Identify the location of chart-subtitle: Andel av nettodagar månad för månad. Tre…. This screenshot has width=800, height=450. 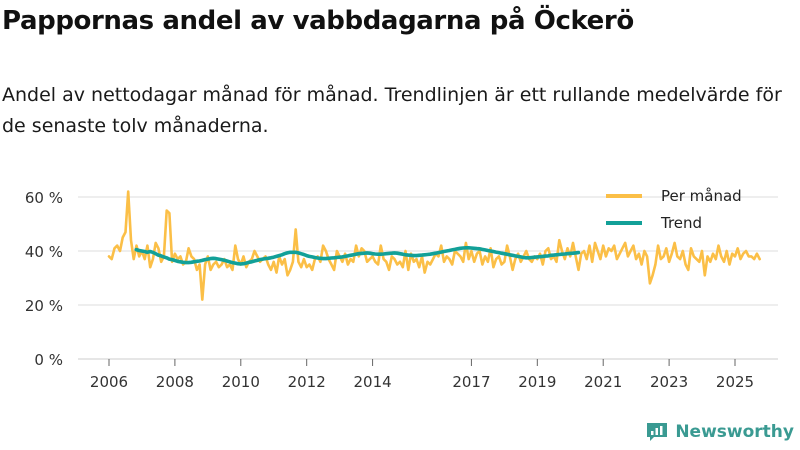
(392, 110).